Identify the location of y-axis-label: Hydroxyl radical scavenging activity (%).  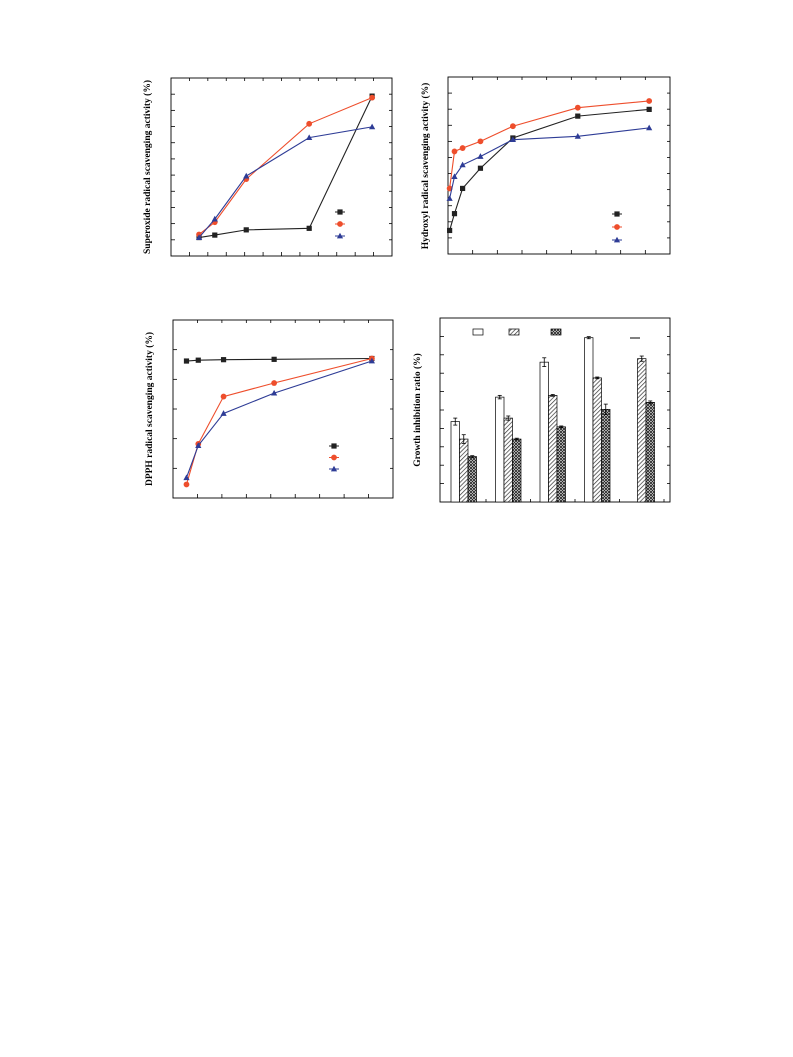
(425, 166).